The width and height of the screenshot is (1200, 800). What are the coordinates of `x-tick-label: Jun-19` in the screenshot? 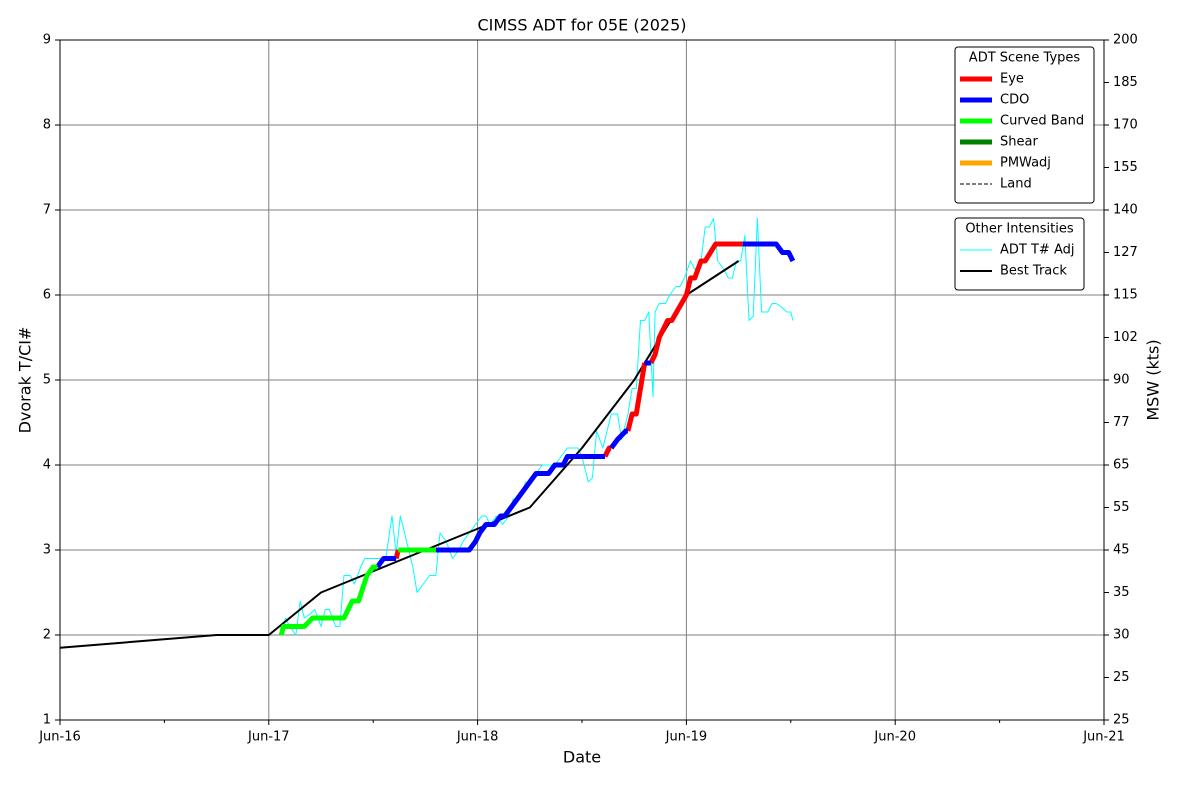 It's located at (686, 737).